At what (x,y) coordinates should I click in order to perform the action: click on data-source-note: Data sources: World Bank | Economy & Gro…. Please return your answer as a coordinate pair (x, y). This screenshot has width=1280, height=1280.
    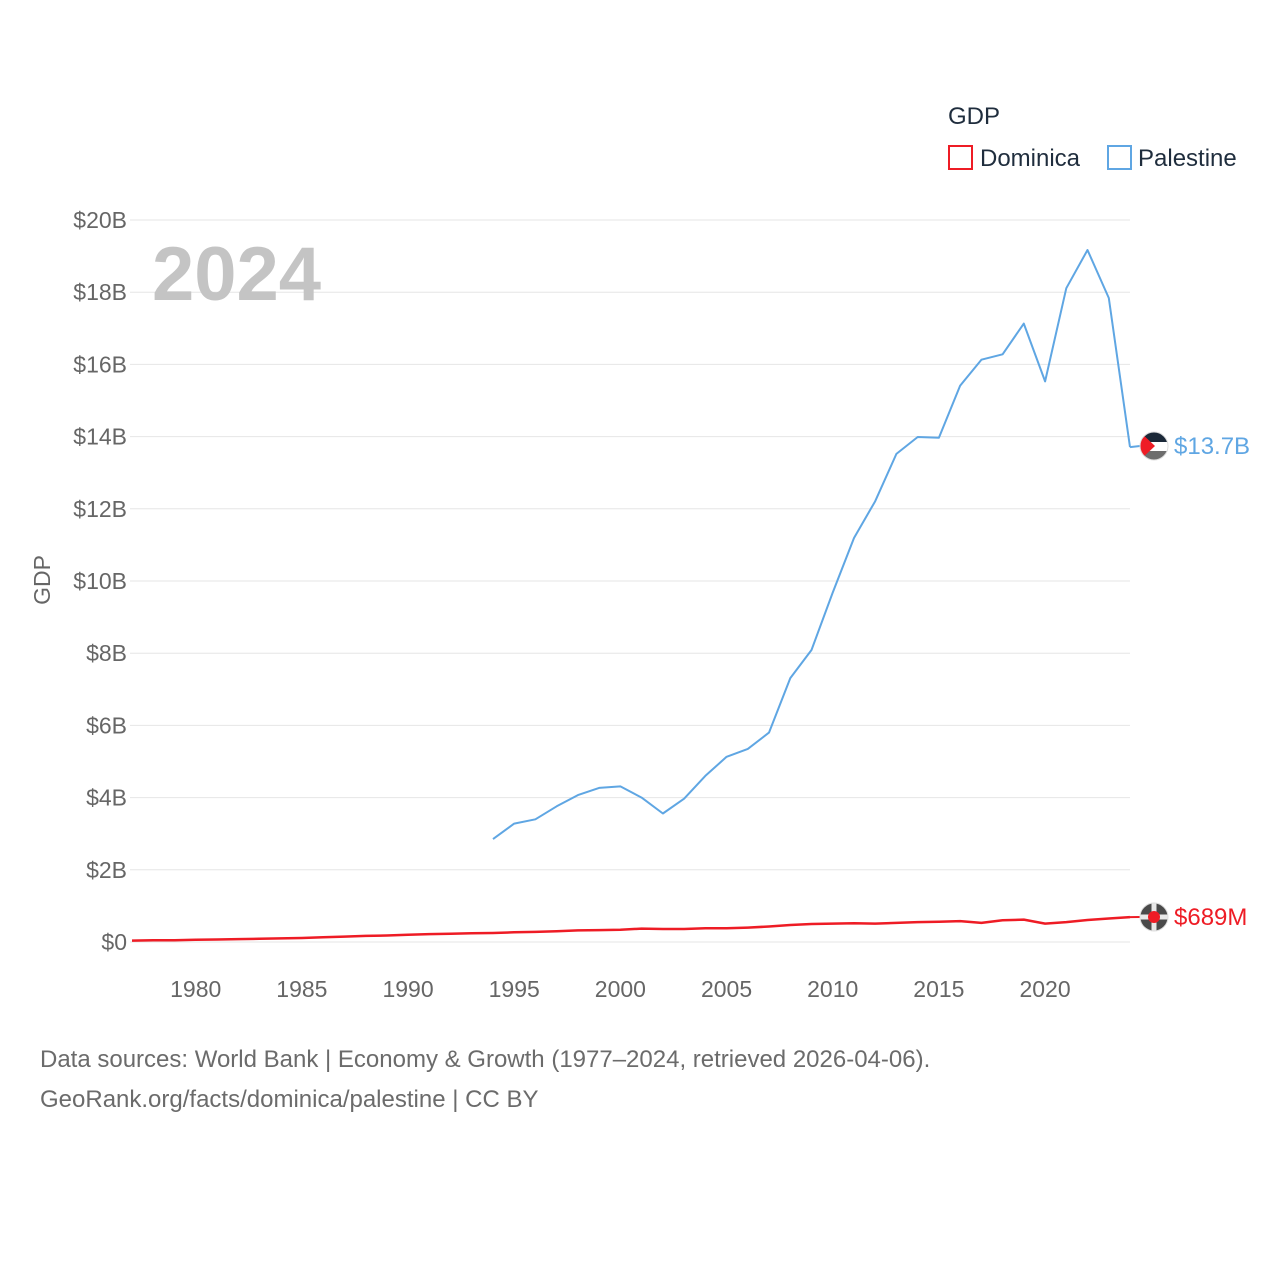
    Looking at the image, I should click on (485, 1059).